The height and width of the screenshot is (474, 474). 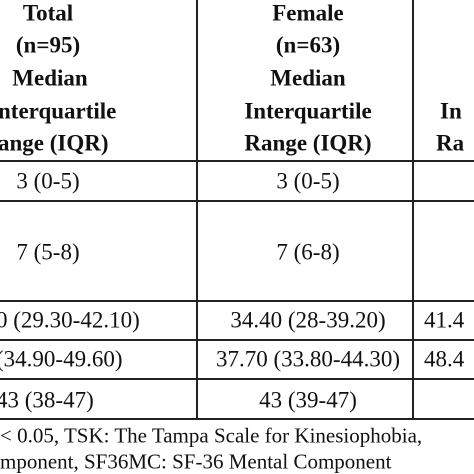 What do you see at coordinates (58, 111) in the screenshot?
I see `header-cell: nterquartile` at bounding box center [58, 111].